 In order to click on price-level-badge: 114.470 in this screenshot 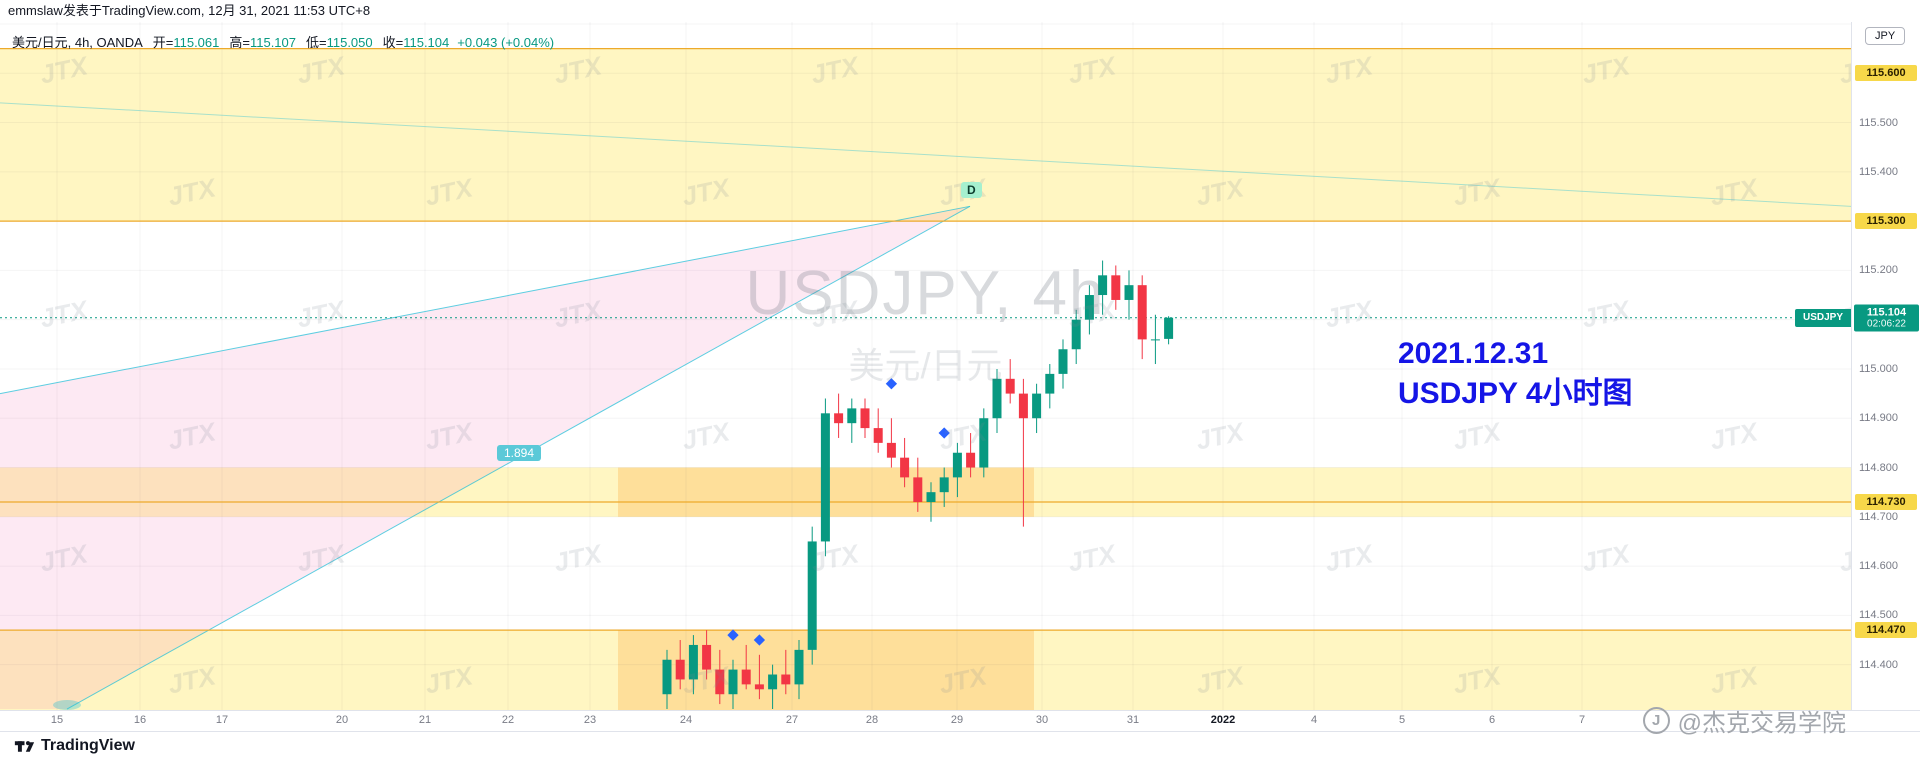, I will do `click(1886, 630)`.